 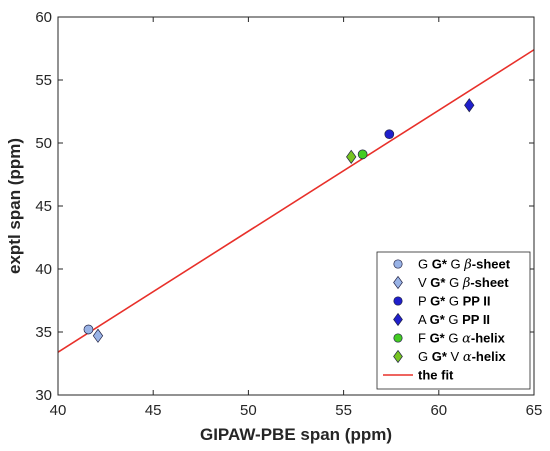 What do you see at coordinates (43, 332) in the screenshot?
I see `y-tick-label-1: 35` at bounding box center [43, 332].